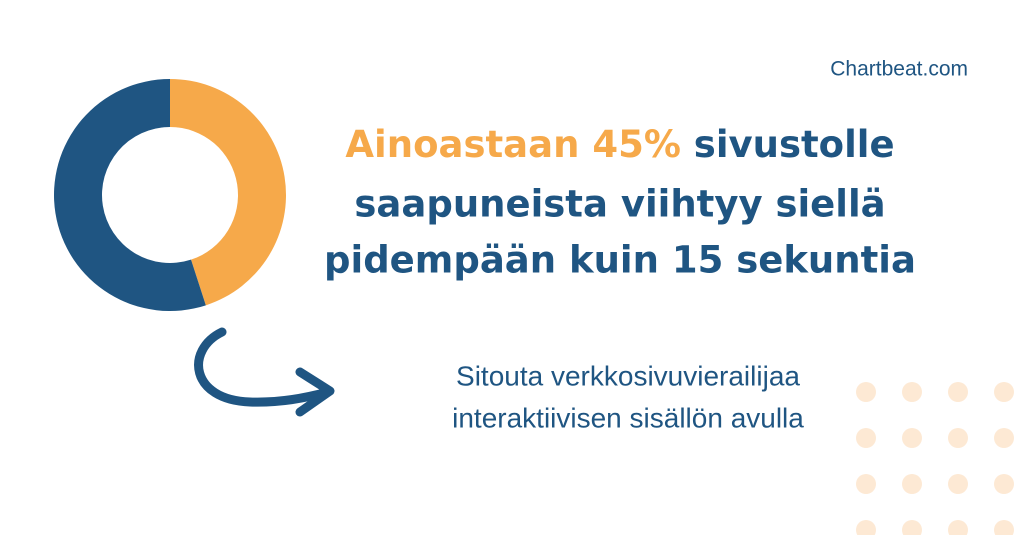 This screenshot has width=1024, height=535. I want to click on headline-line1: Ainoastaan 45% sivustolle, so click(619, 144).